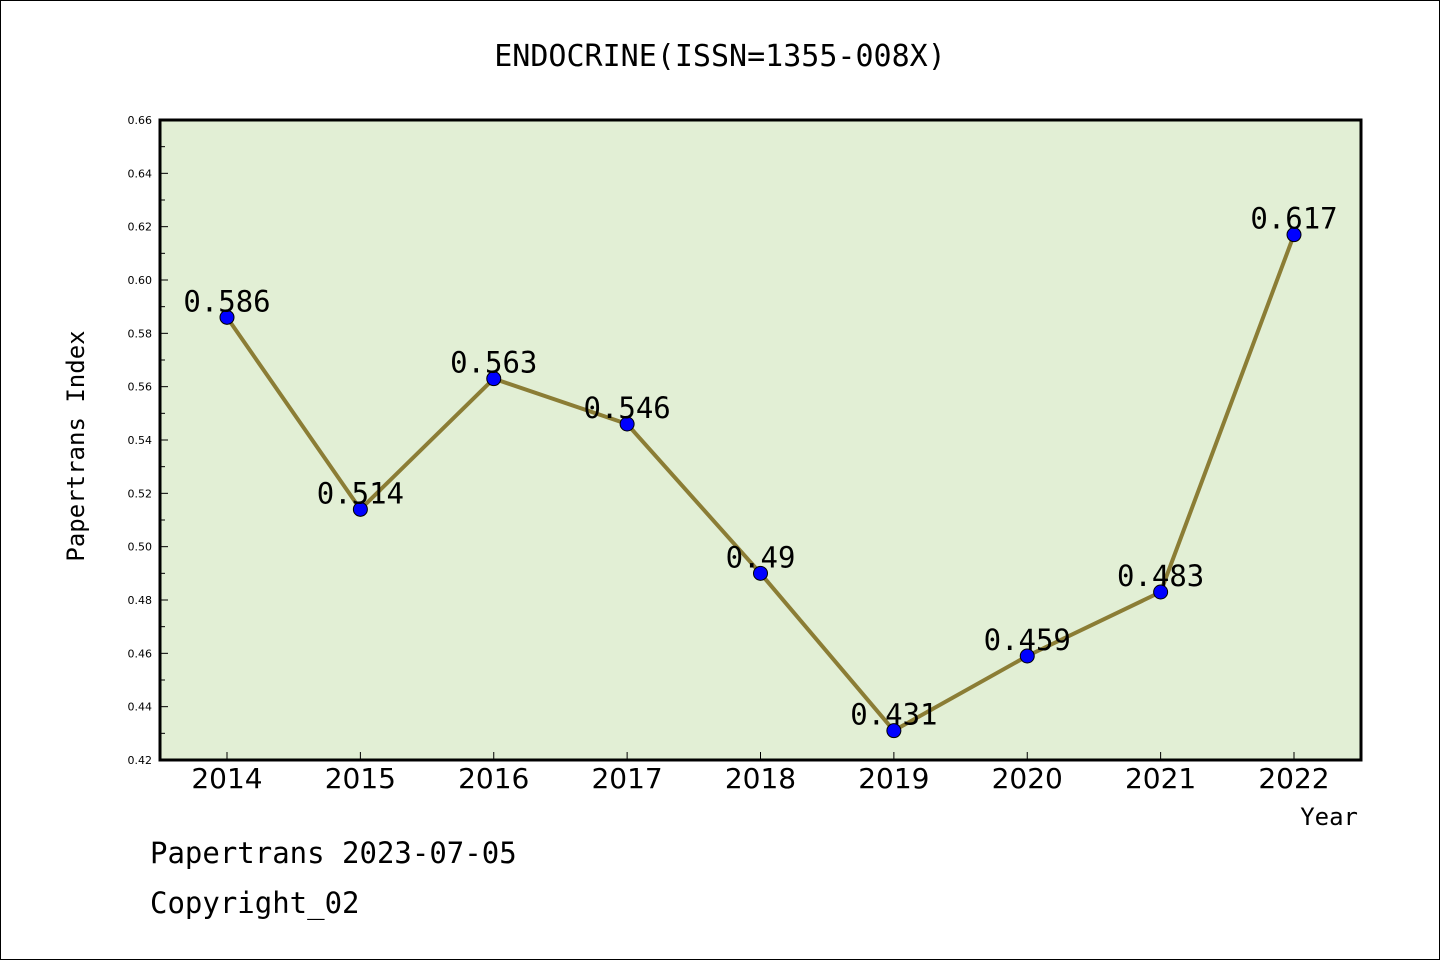  I want to click on y-tick-label: 0.64, so click(140, 173).